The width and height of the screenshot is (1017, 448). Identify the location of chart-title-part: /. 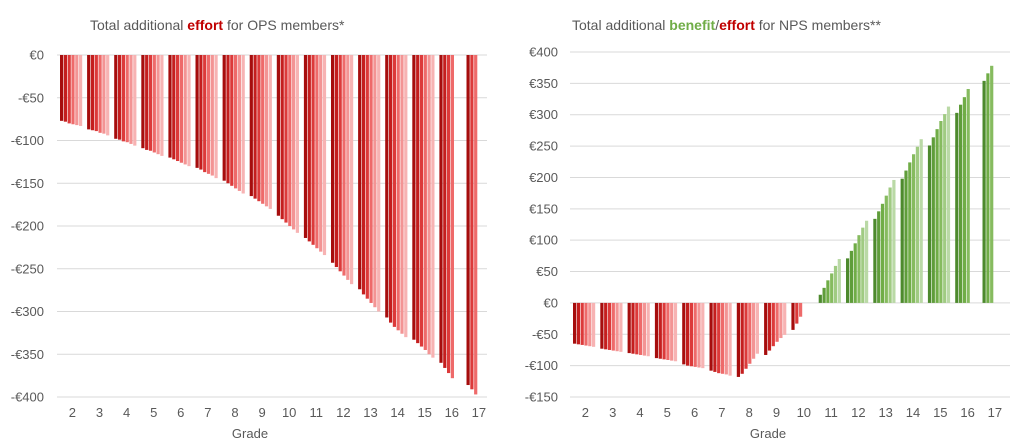
(717, 25).